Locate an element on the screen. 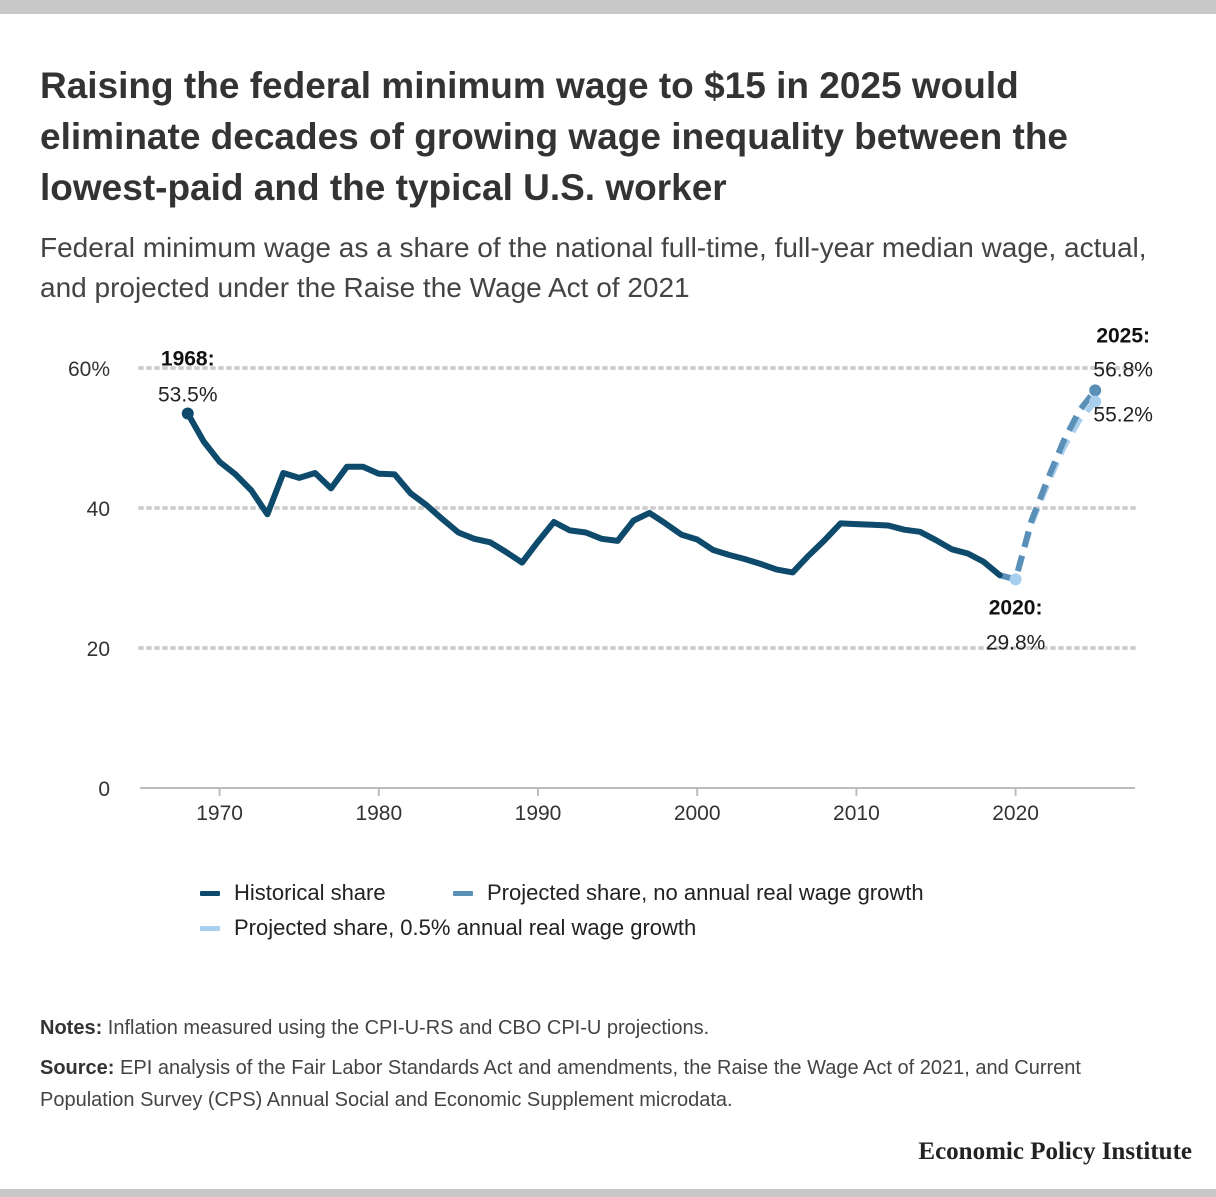 This screenshot has height=1197, width=1216. annotation-year: 2025: is located at coordinates (1123, 335).